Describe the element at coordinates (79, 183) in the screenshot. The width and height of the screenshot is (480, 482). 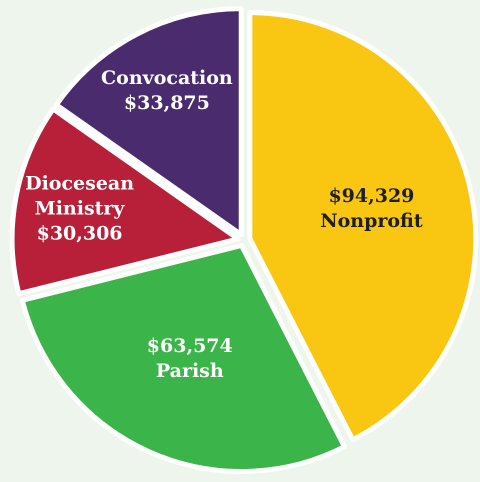
I see `category-line: Diocesean` at that location.